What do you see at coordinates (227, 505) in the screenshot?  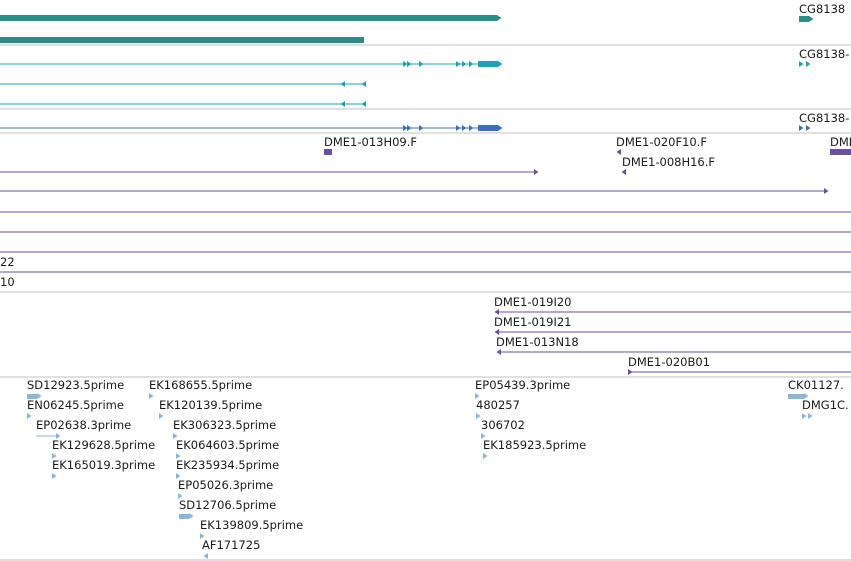 I see `feature-label: SD12706.5prime` at bounding box center [227, 505].